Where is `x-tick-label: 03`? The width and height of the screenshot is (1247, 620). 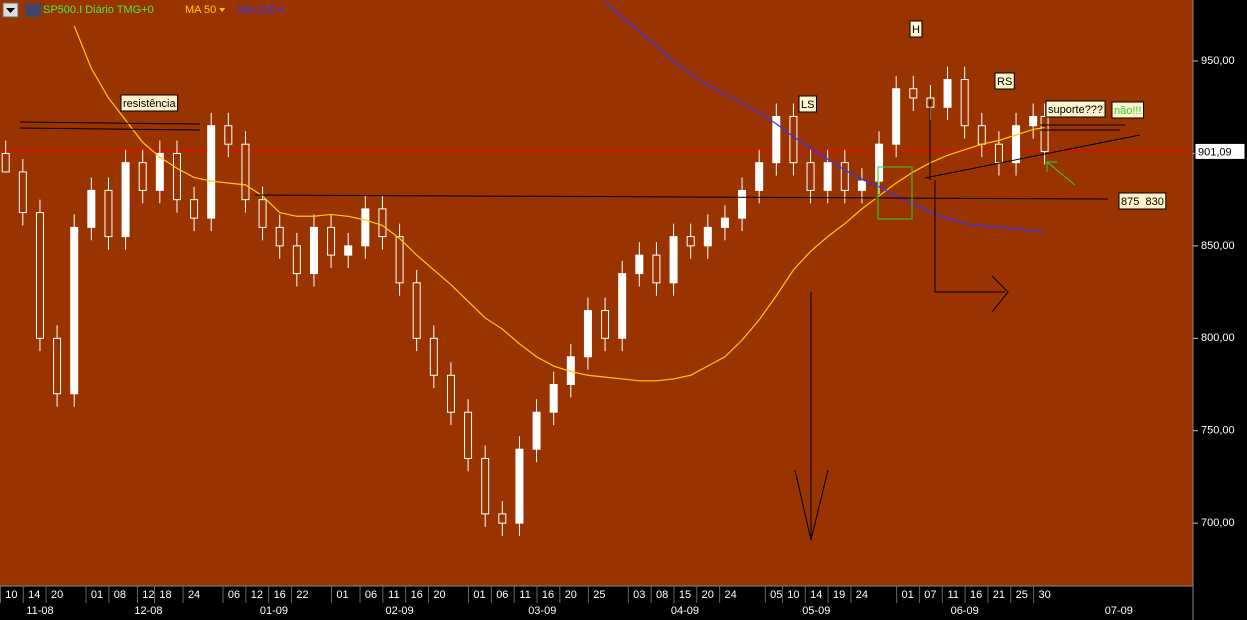 x-tick-label: 03 is located at coordinates (639, 595).